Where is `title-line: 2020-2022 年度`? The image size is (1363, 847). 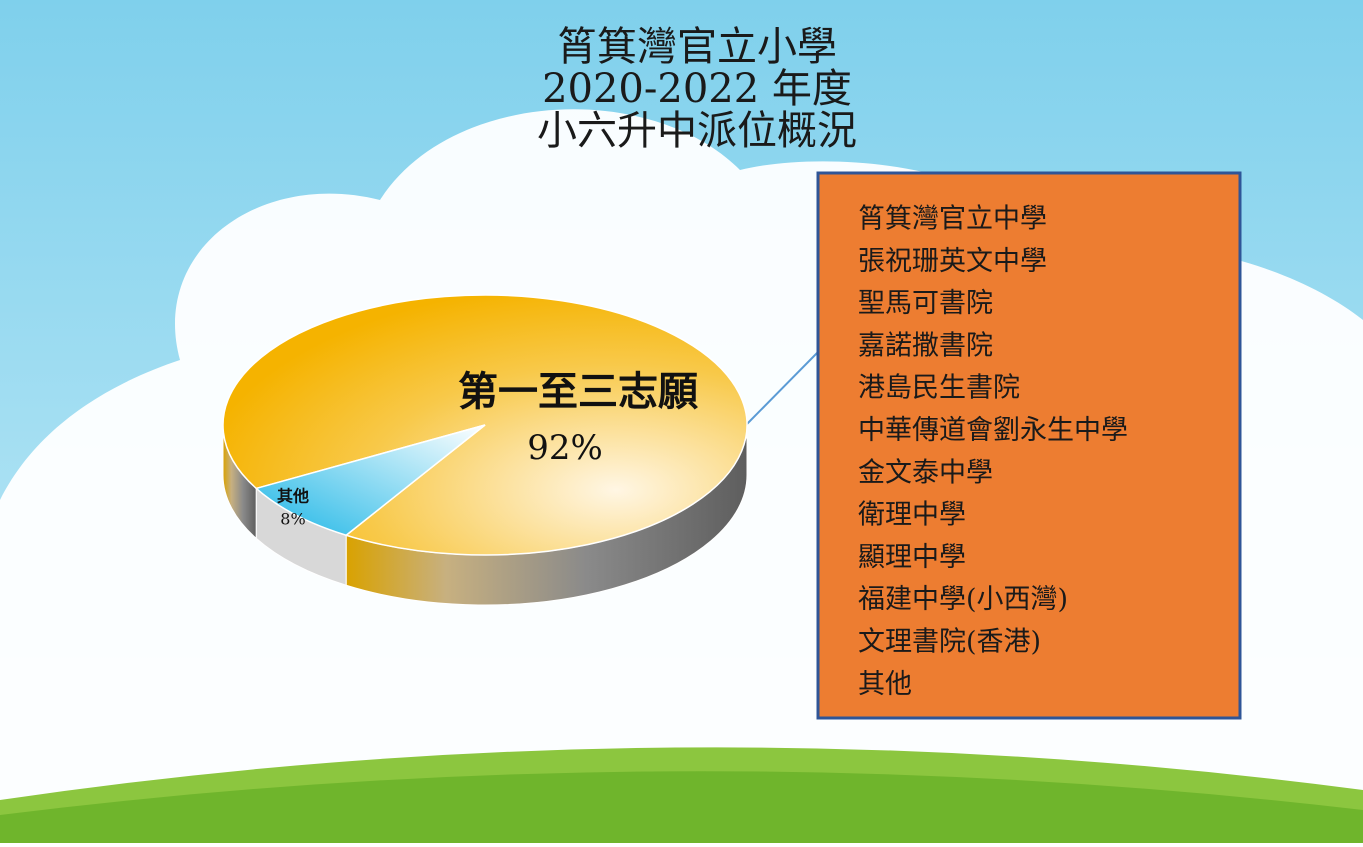
title-line: 2020-2022 年度 is located at coordinates (697, 89).